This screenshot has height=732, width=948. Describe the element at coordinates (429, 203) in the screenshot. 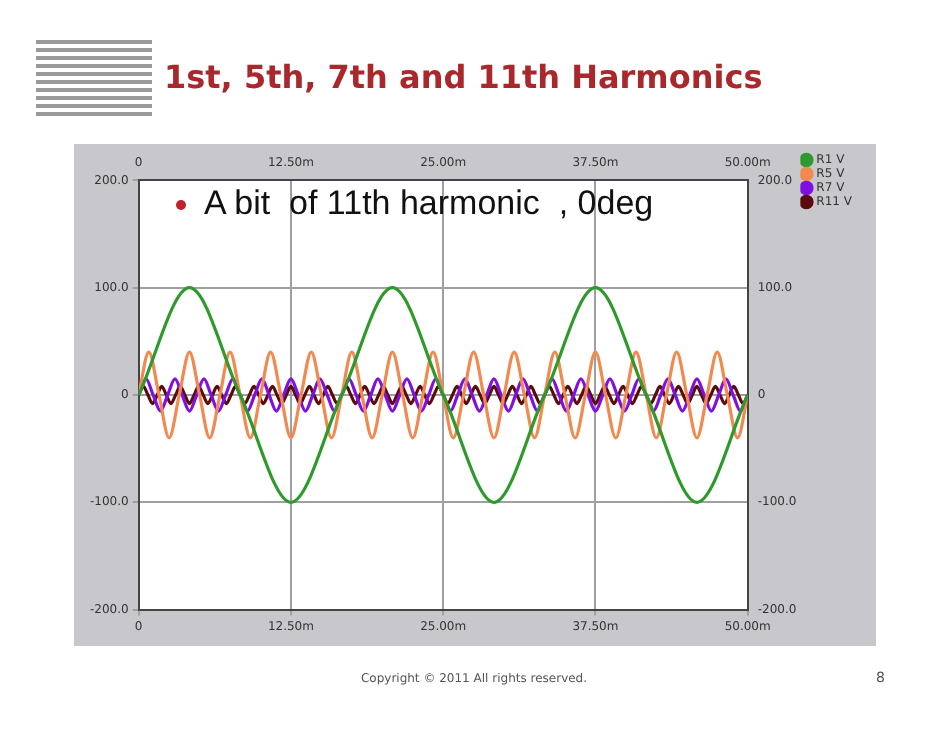

I see `annotation: A bit of 11th harmonic , 0deg` at that location.